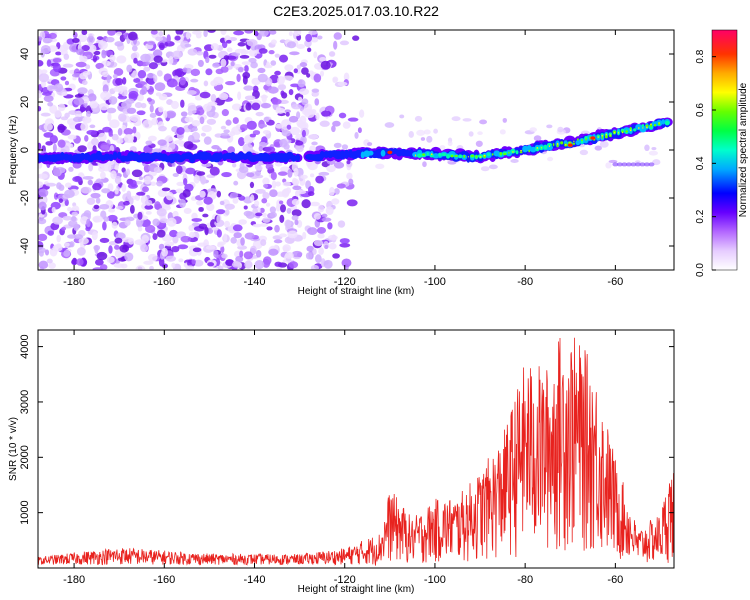 This screenshot has height=600, width=750. What do you see at coordinates (25, 512) in the screenshot?
I see `y-tick-label: 1000` at bounding box center [25, 512].